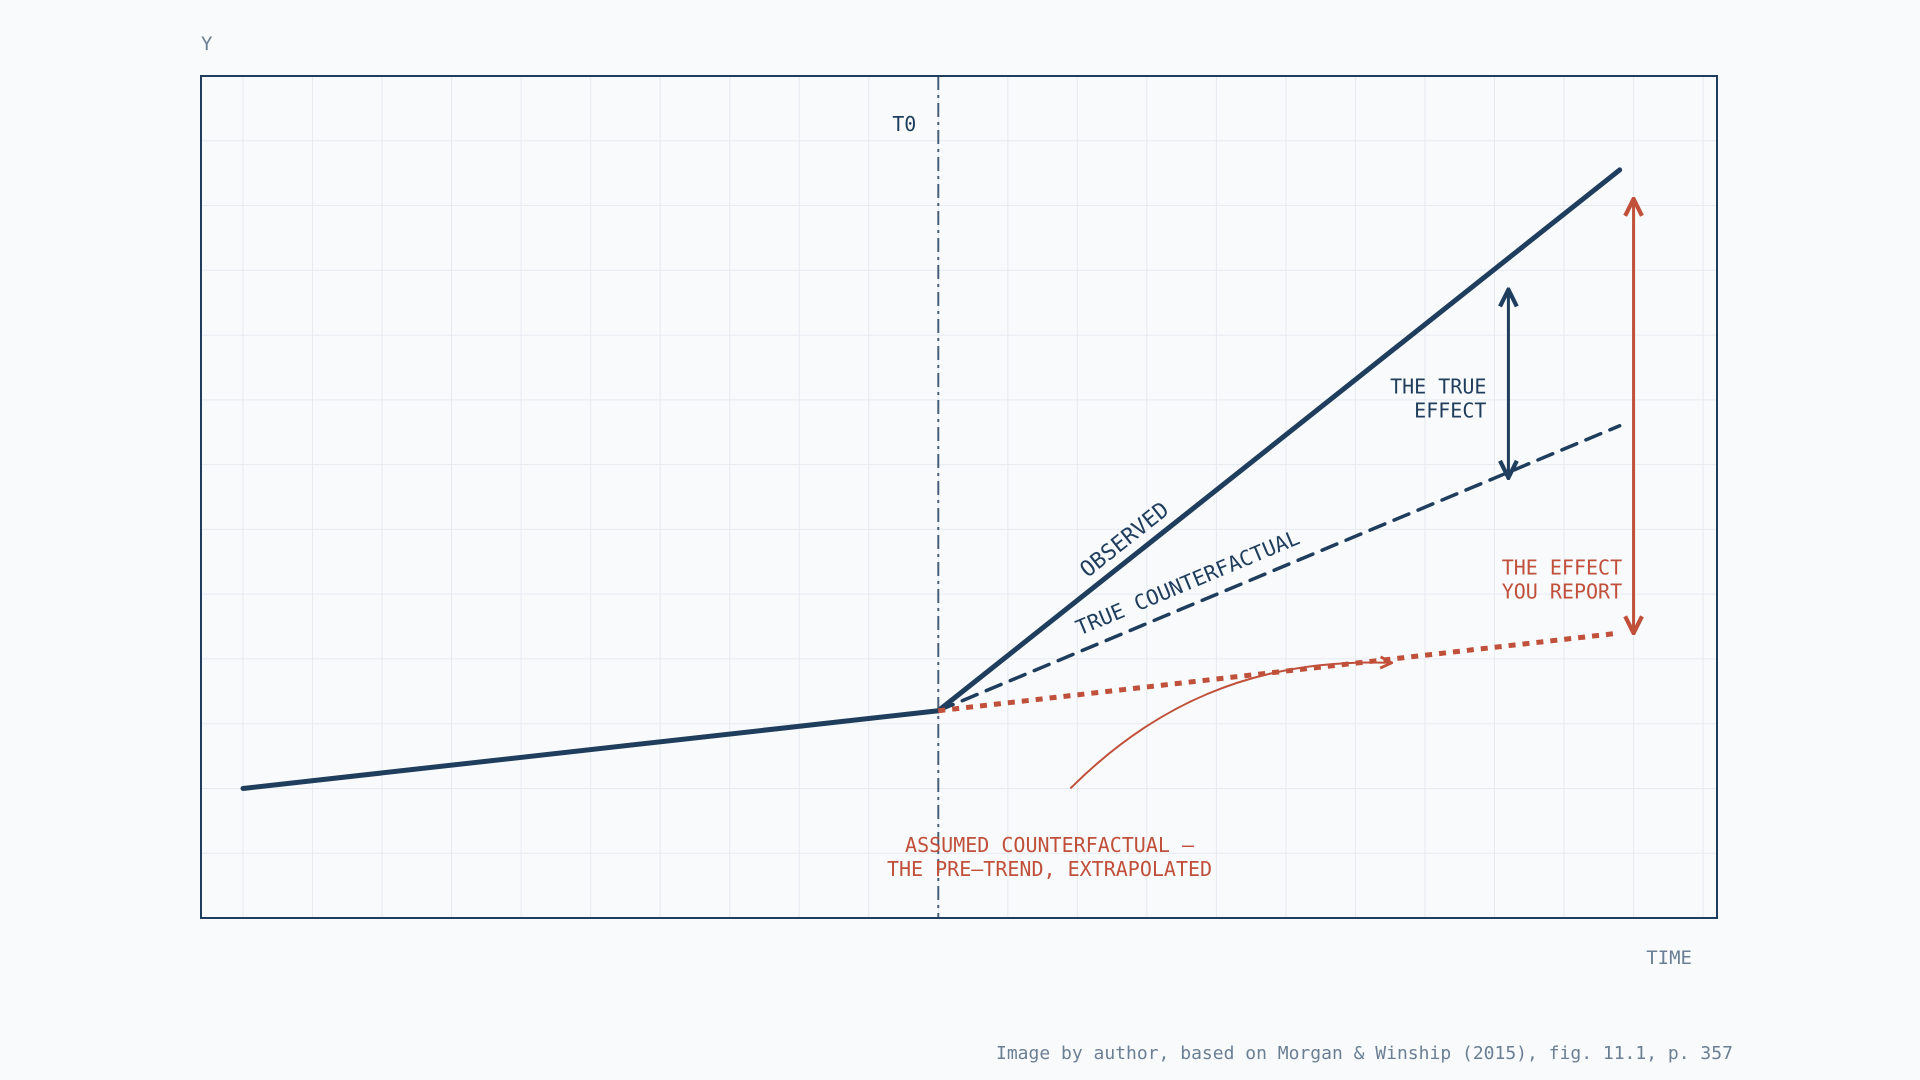  What do you see at coordinates (1050, 845) in the screenshot?
I see `assumed-counterfactual-label-line: ASSUMED COUNTERFACTUAL —` at bounding box center [1050, 845].